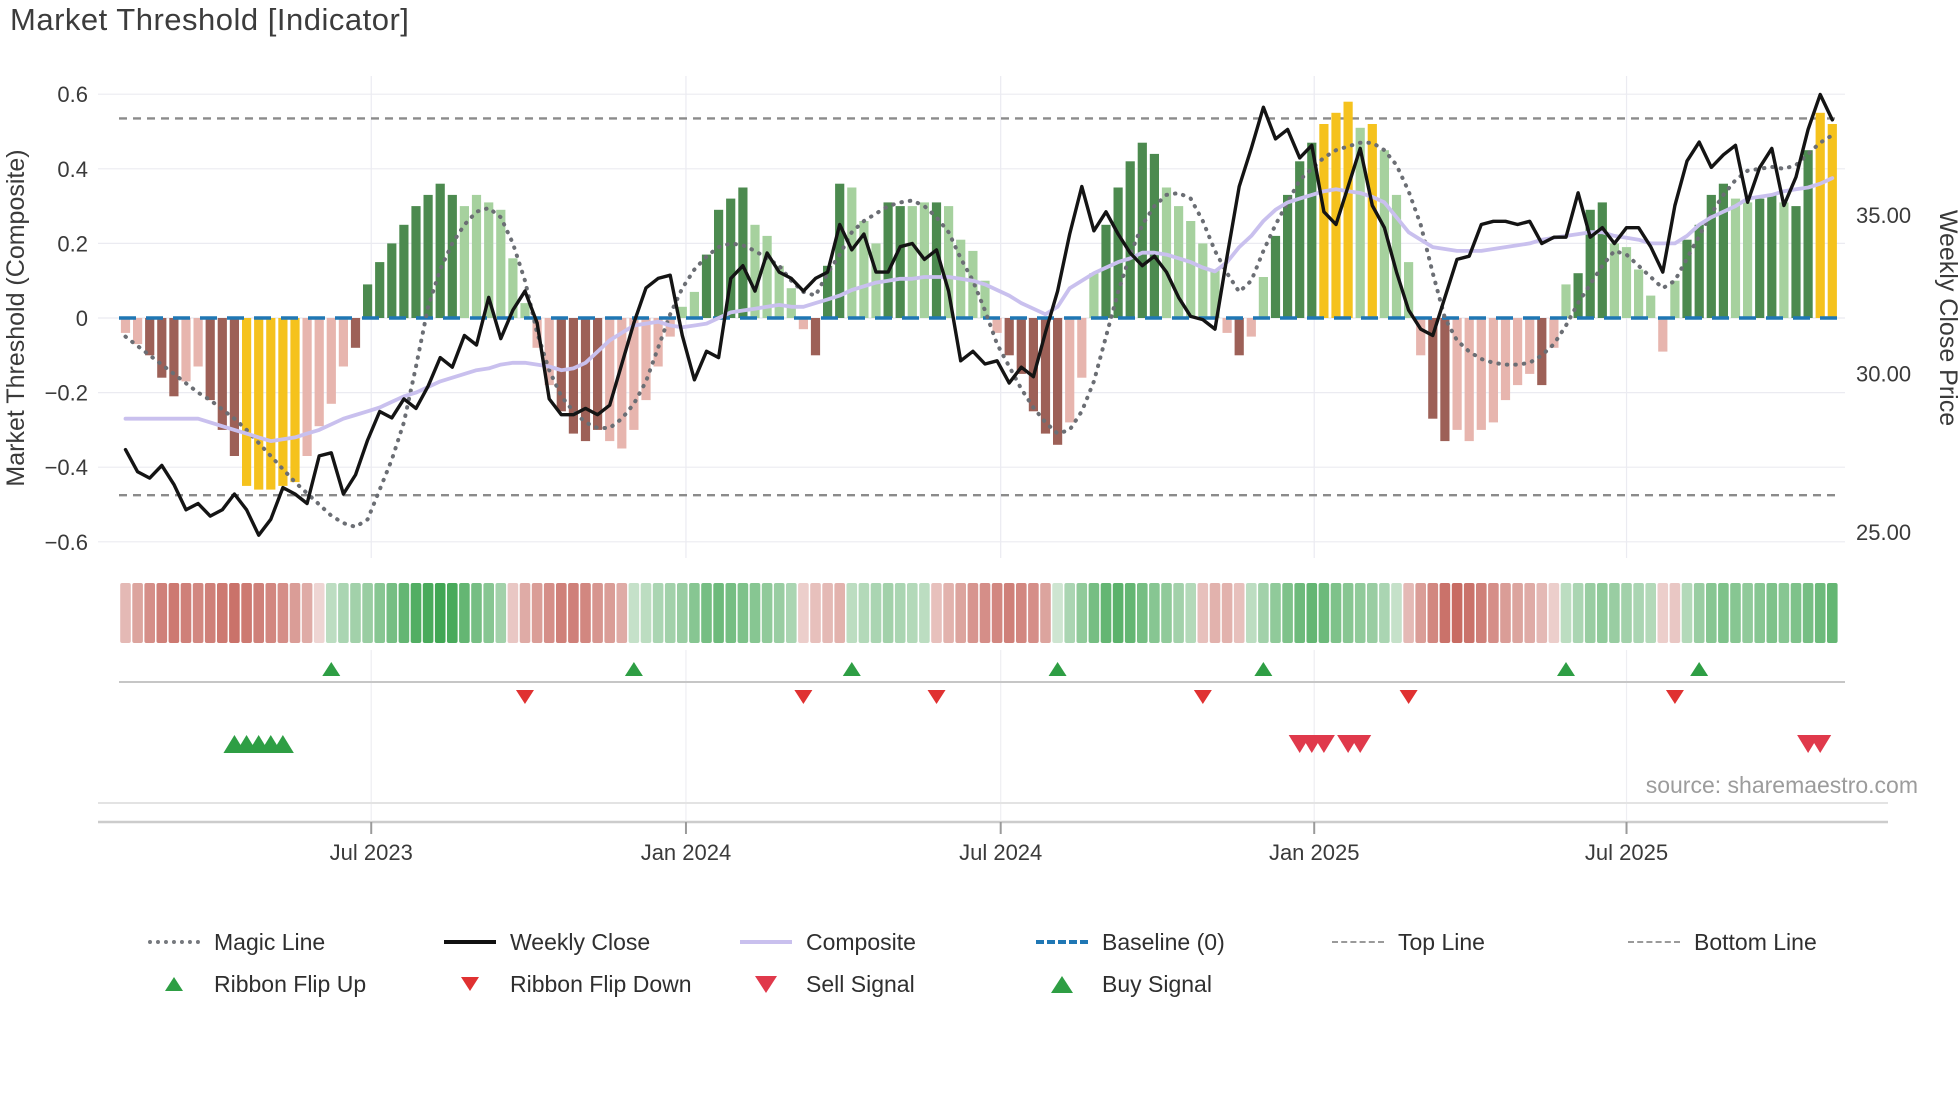  I want to click on legend-item-weekly-close: Weekly Close, so click(592, 942).